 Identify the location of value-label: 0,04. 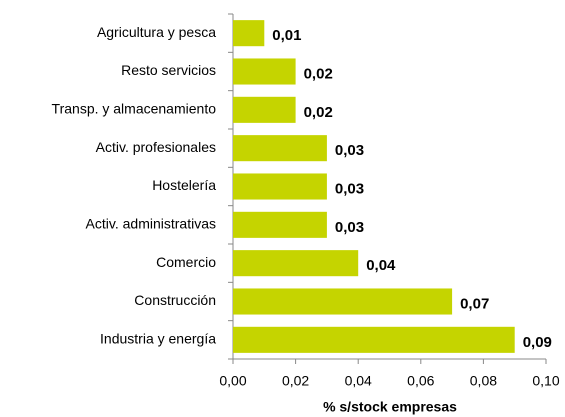
(381, 265).